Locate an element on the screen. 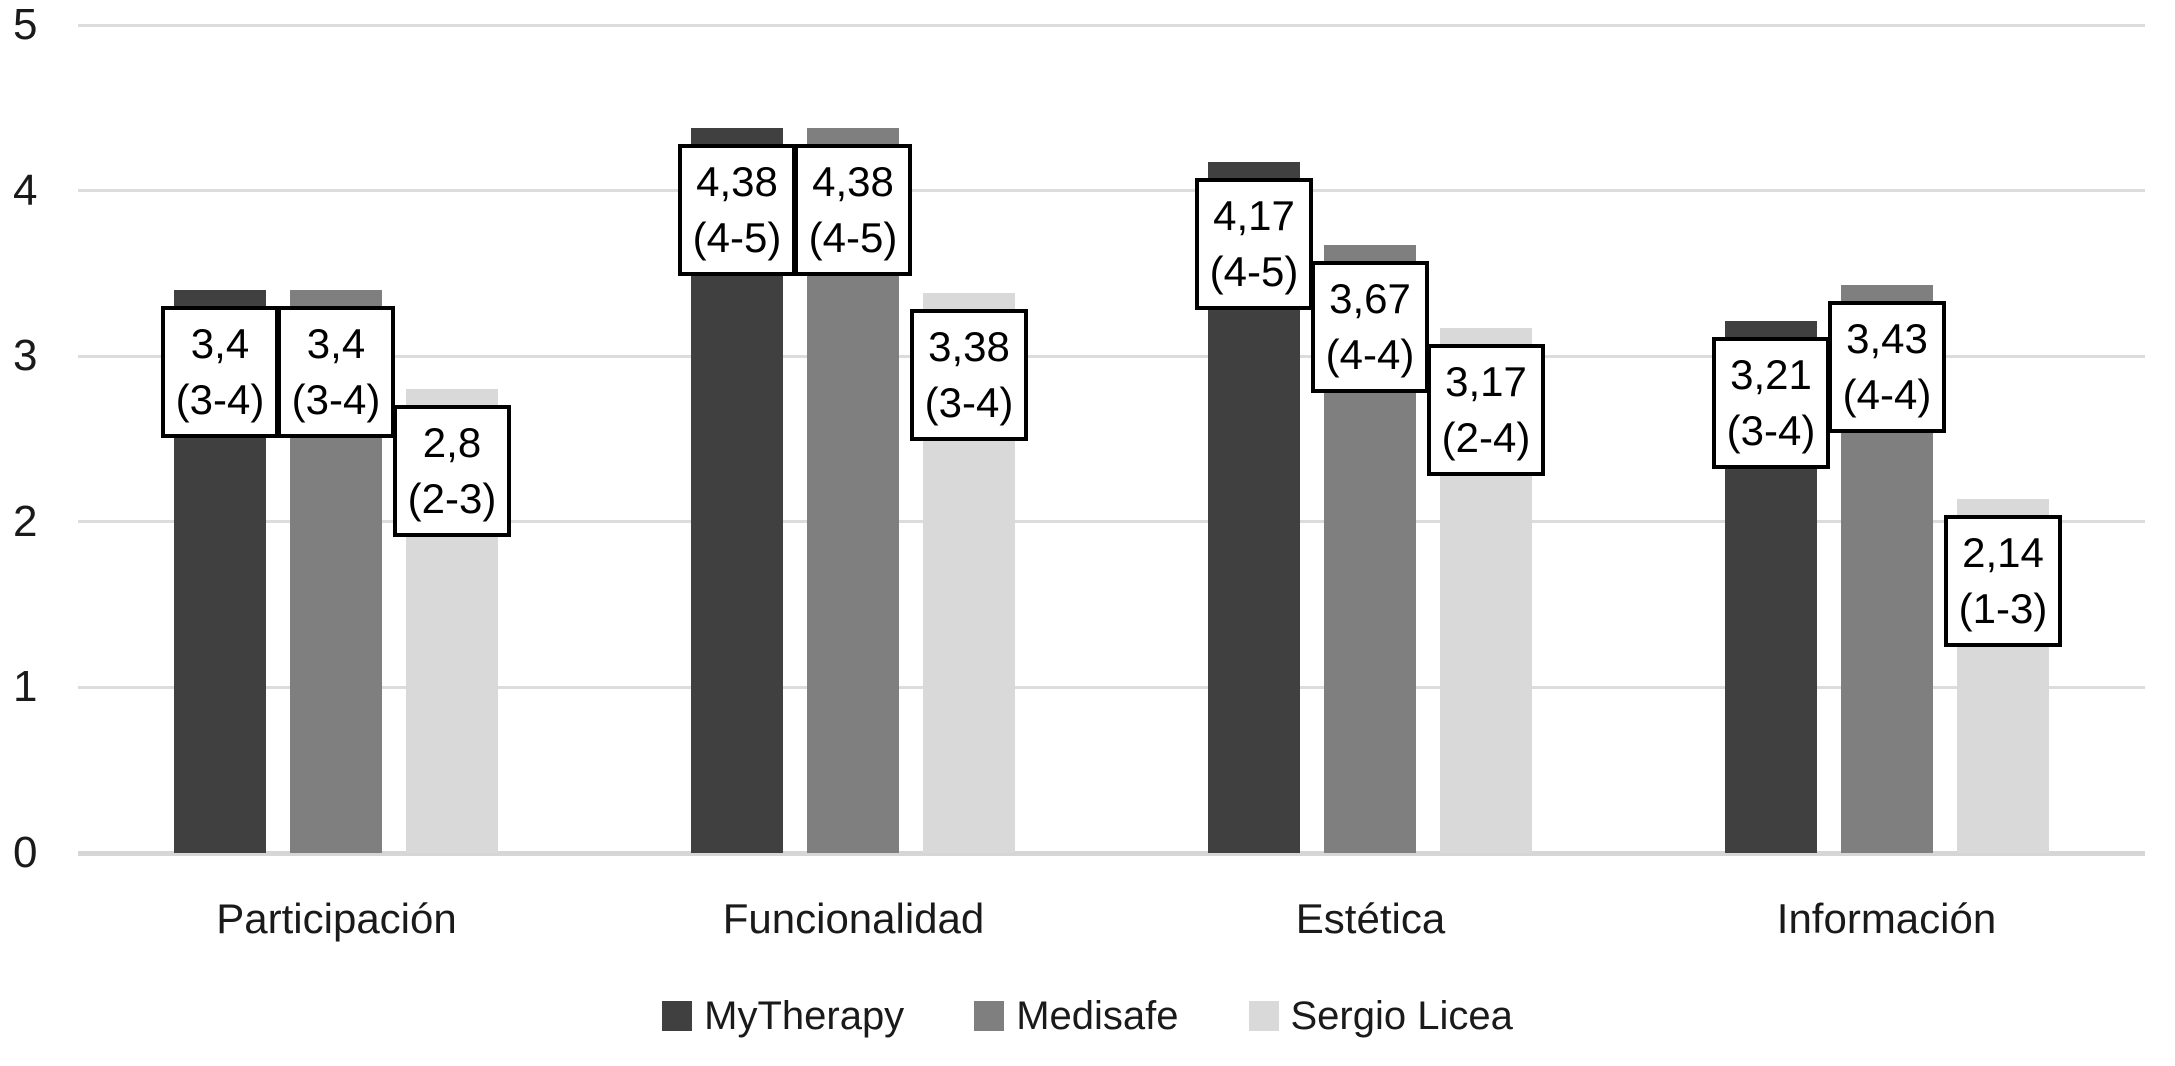 The image size is (2175, 1066). data-label-value: 3,38 is located at coordinates (969, 346).